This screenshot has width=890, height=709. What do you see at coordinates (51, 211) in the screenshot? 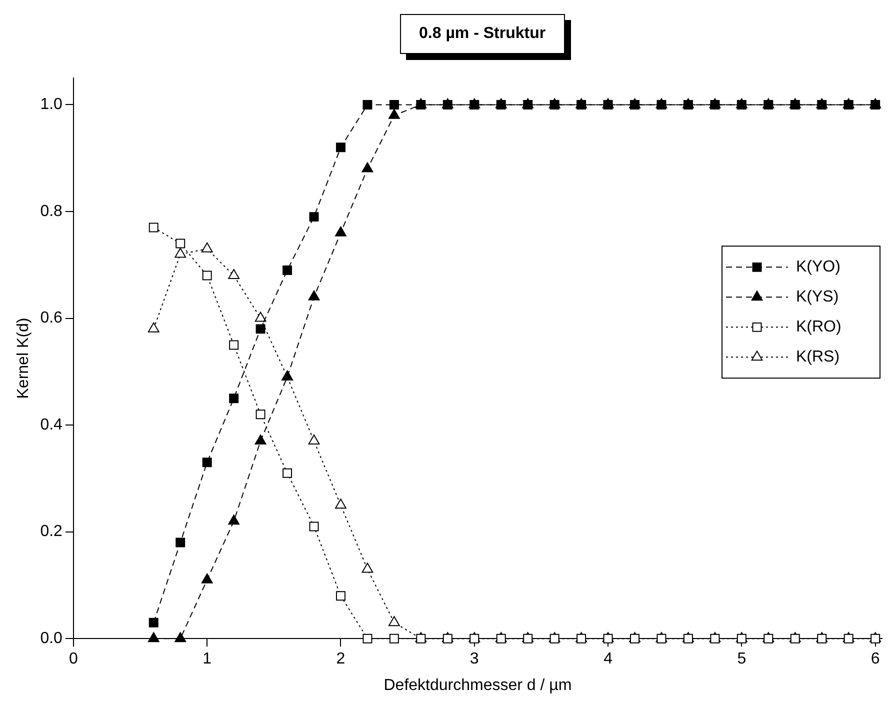
I see `y-tick-label: 0.8` at bounding box center [51, 211].